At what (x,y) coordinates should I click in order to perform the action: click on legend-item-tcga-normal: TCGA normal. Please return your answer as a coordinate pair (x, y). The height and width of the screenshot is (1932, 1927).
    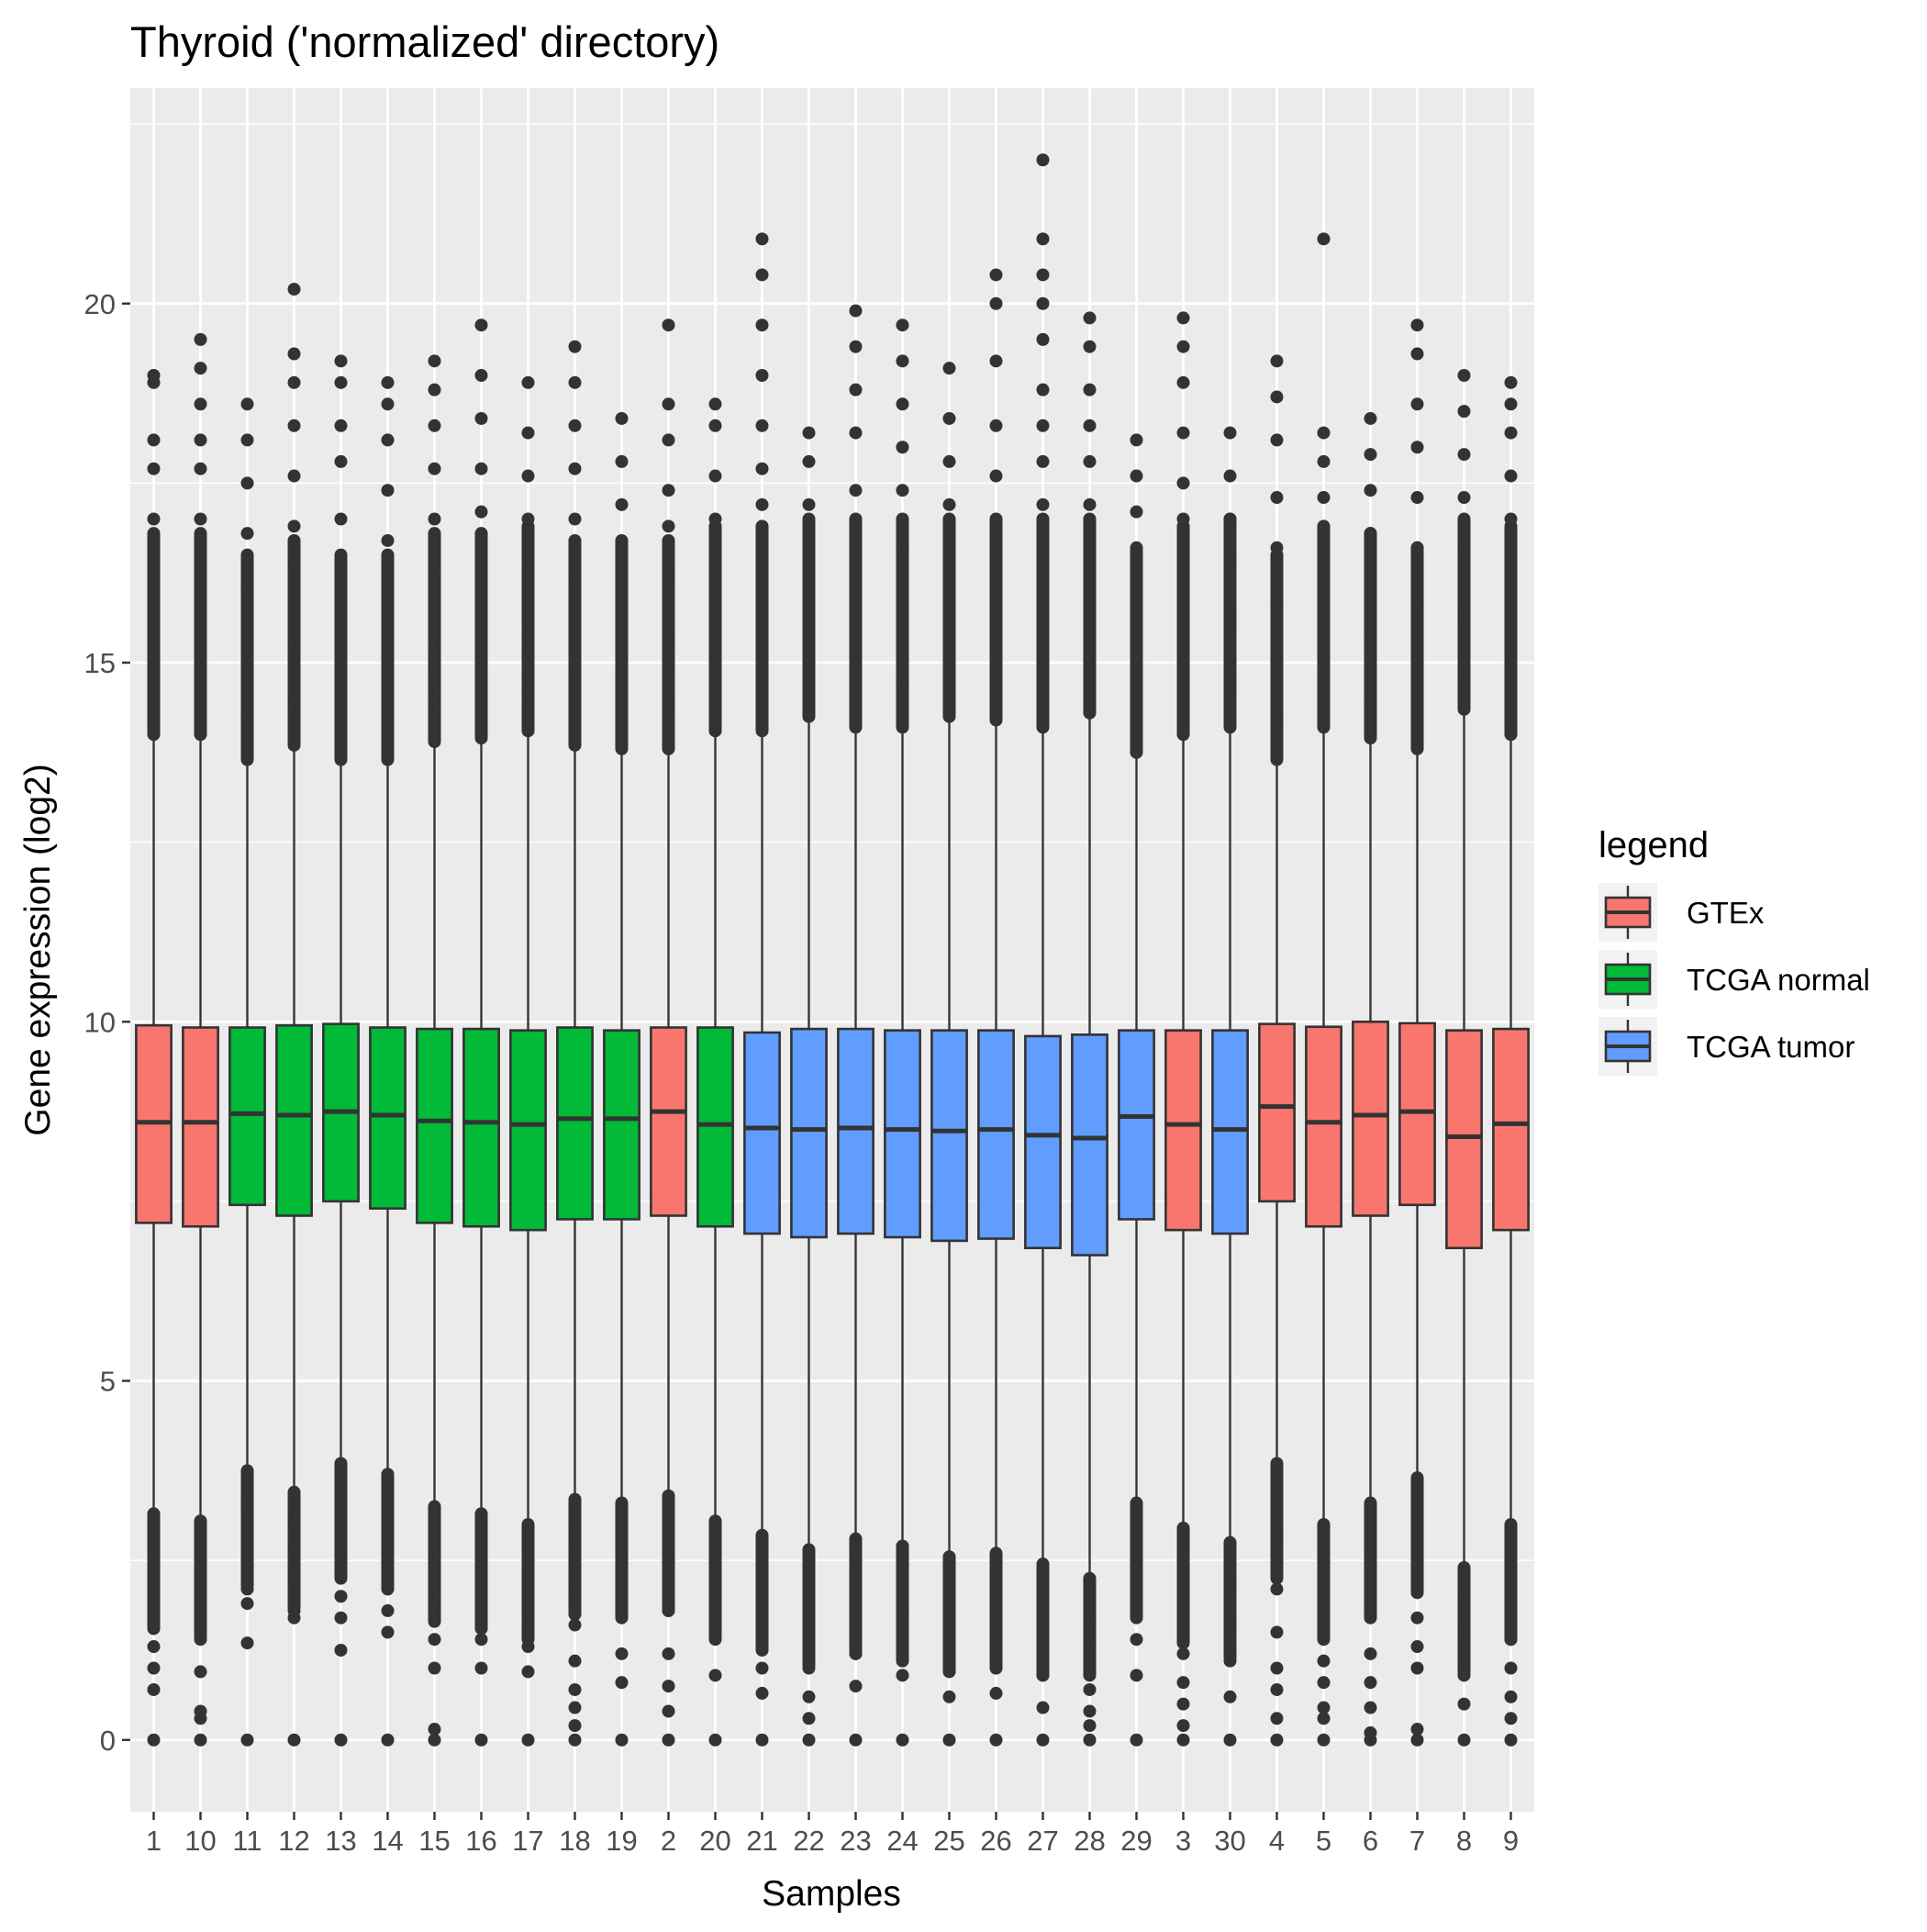
    Looking at the image, I should click on (1734, 979).